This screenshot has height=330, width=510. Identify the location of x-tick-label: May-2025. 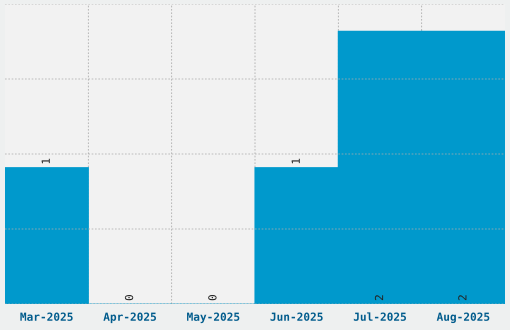
(213, 318).